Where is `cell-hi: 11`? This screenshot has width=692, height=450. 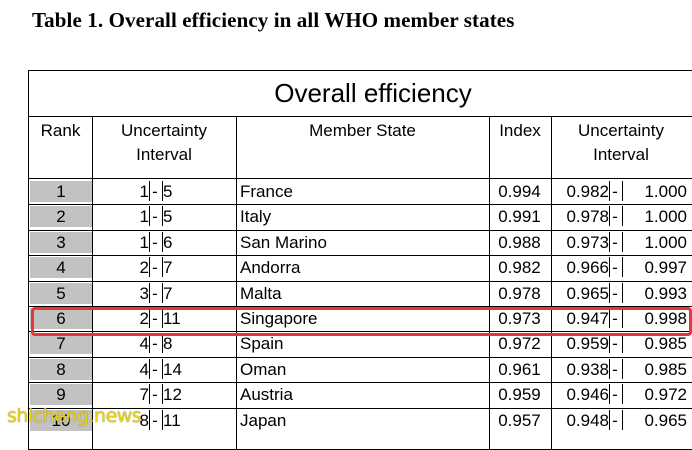 cell-hi: 11 is located at coordinates (172, 420).